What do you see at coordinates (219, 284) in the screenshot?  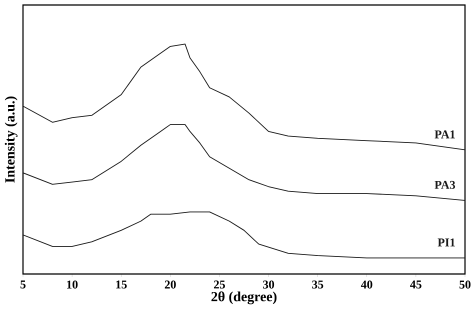 I see `x-tick-label: 25` at bounding box center [219, 284].